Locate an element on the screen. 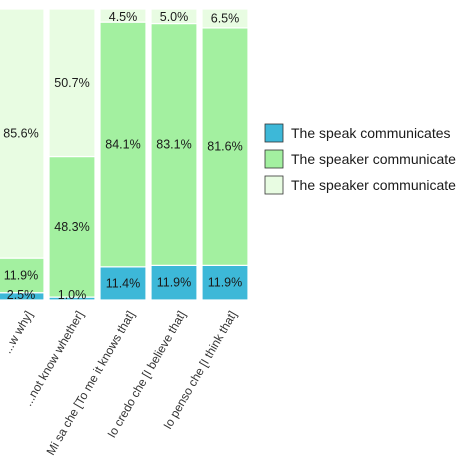  segment-value-label: 50.7% is located at coordinates (71, 83).